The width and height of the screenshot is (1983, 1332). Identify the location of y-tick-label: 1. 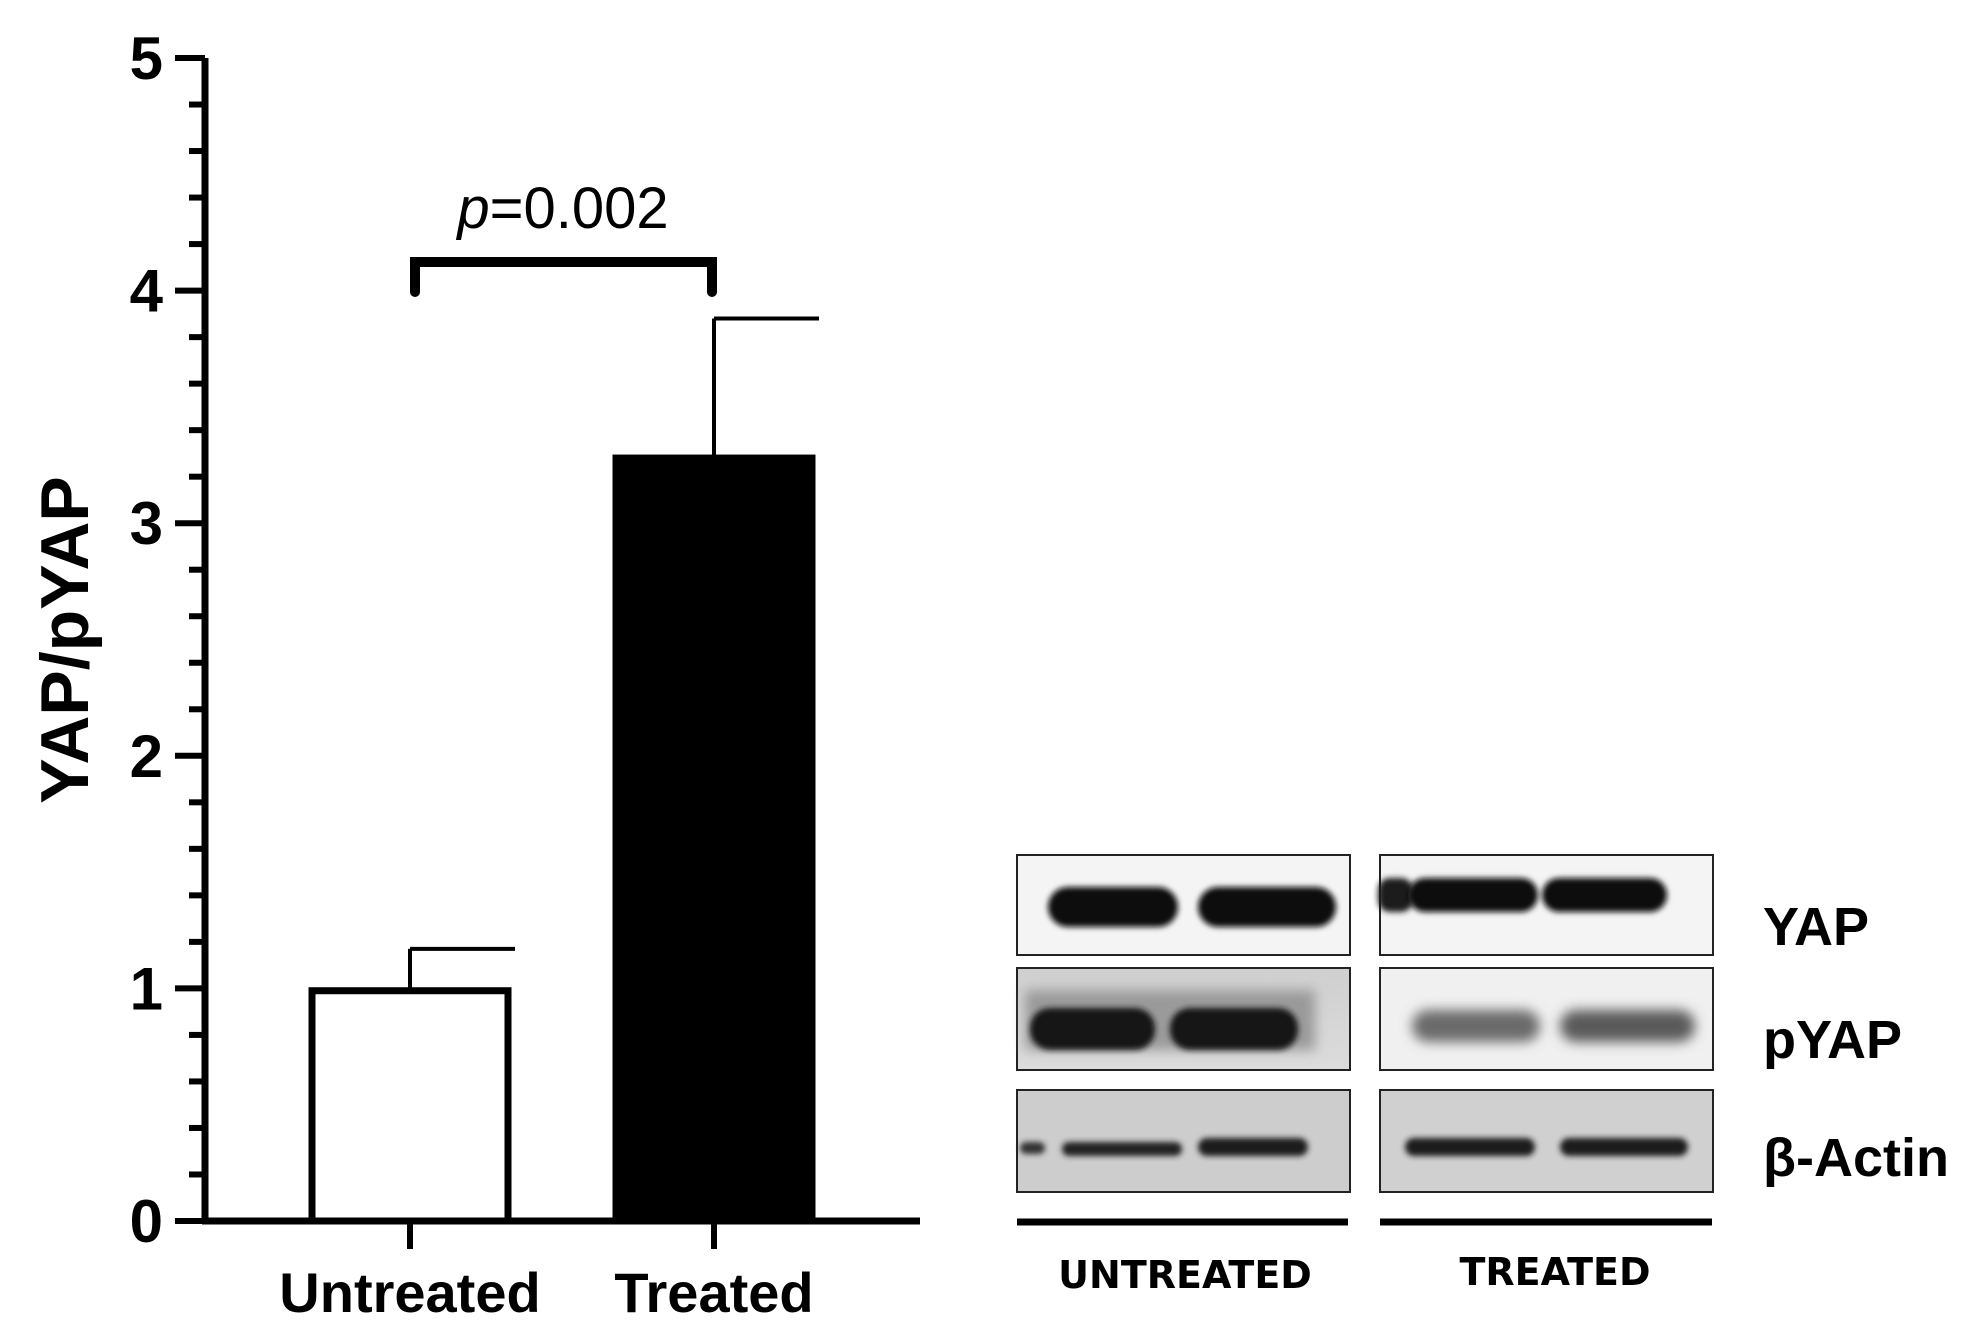
(146, 988).